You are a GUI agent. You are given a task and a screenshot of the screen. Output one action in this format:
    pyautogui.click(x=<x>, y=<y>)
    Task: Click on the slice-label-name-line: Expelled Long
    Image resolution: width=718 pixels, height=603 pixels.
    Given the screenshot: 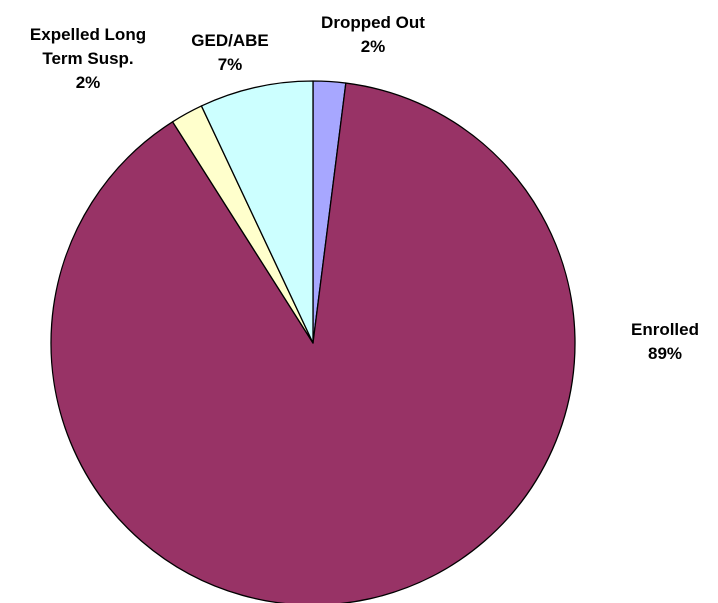 What is the action you would take?
    pyautogui.click(x=88, y=34)
    